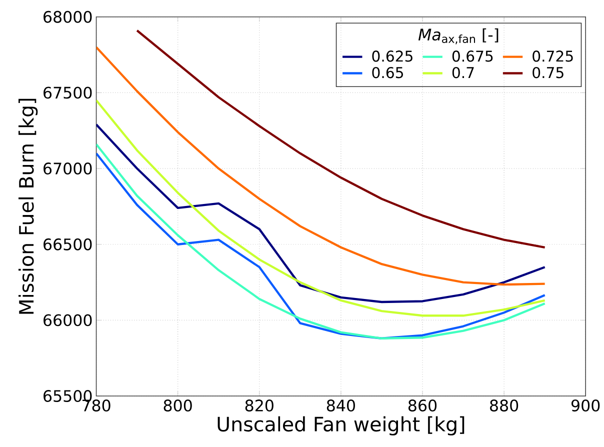  What do you see at coordinates (28, 206) in the screenshot?
I see `y-axis-title: Mission Fuel Burn [kg]` at bounding box center [28, 206].